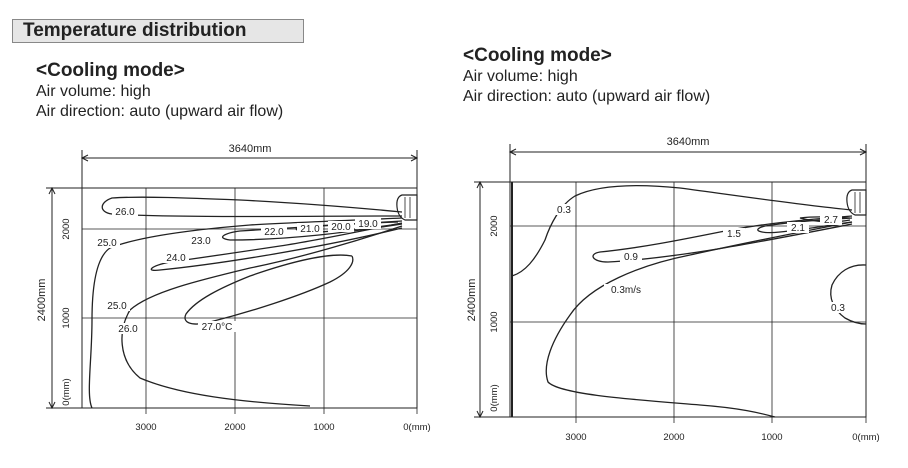 This screenshot has width=908, height=468. I want to click on right-height-label: 2400mm, so click(472, 300).